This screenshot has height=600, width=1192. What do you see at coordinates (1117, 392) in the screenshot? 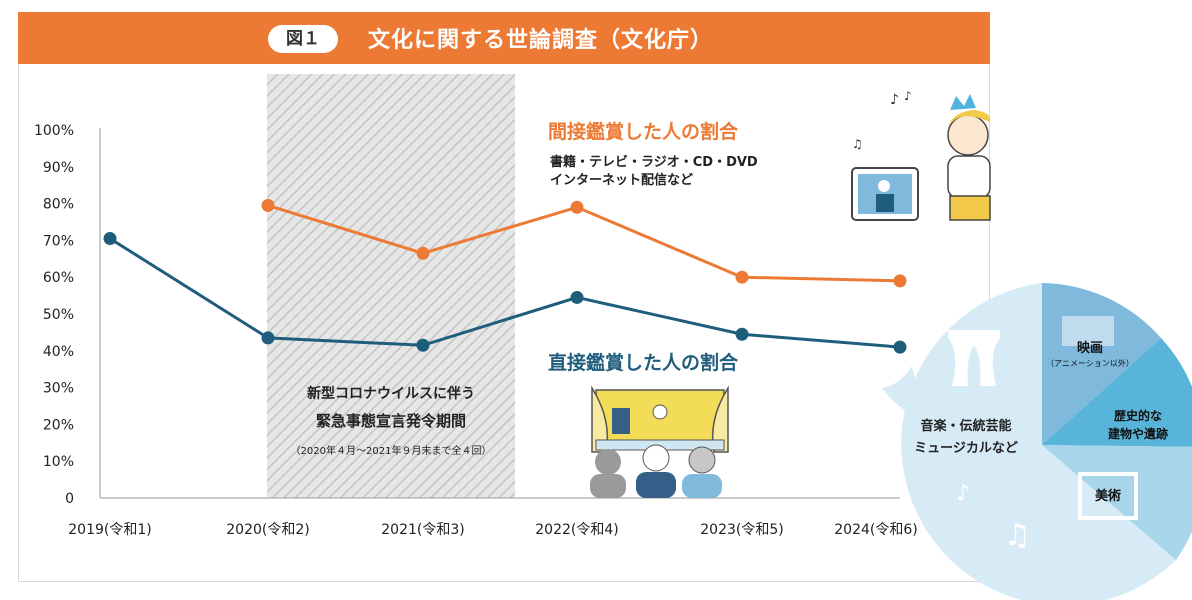
I see `pie-historic-slice` at bounding box center [1117, 392].